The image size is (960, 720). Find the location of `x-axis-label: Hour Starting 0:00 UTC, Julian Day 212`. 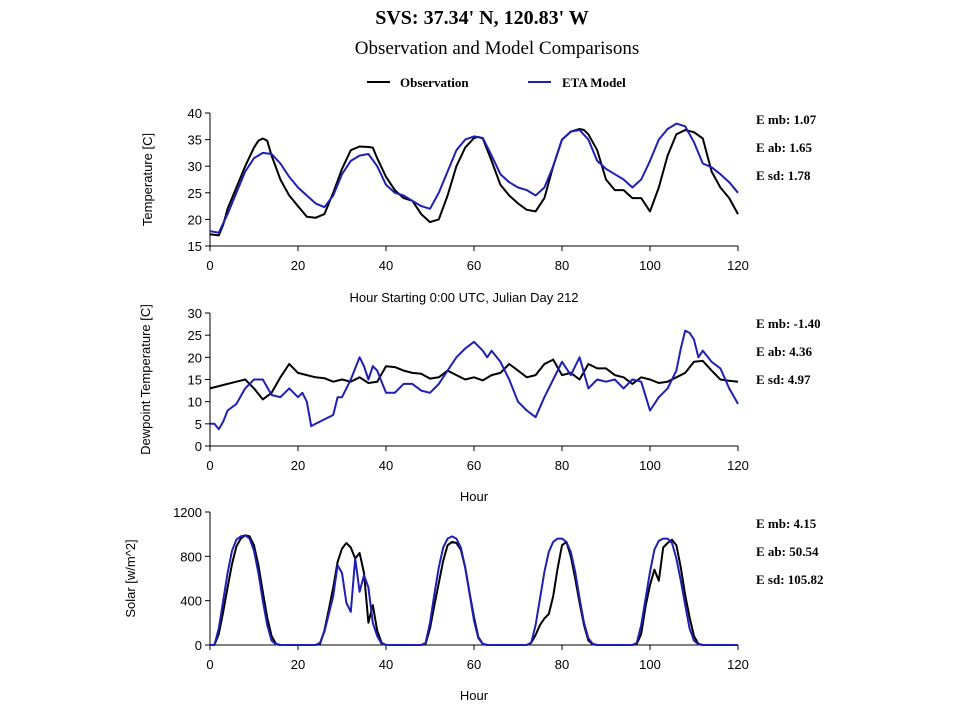

x-axis-label: Hour Starting 0:00 UTC, Julian Day 212 is located at coordinates (463, 297).